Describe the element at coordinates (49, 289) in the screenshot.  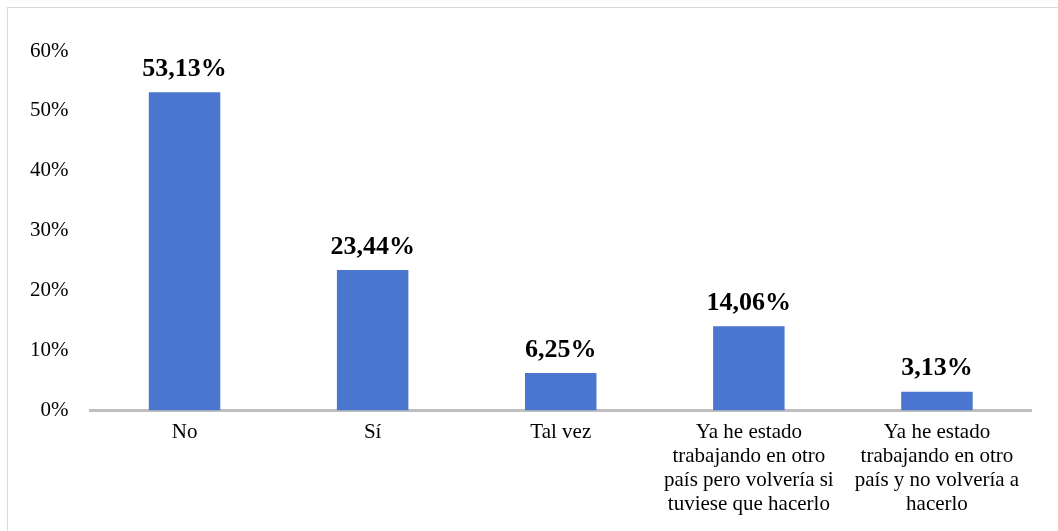
I see `y-tick-label: 20%` at that location.